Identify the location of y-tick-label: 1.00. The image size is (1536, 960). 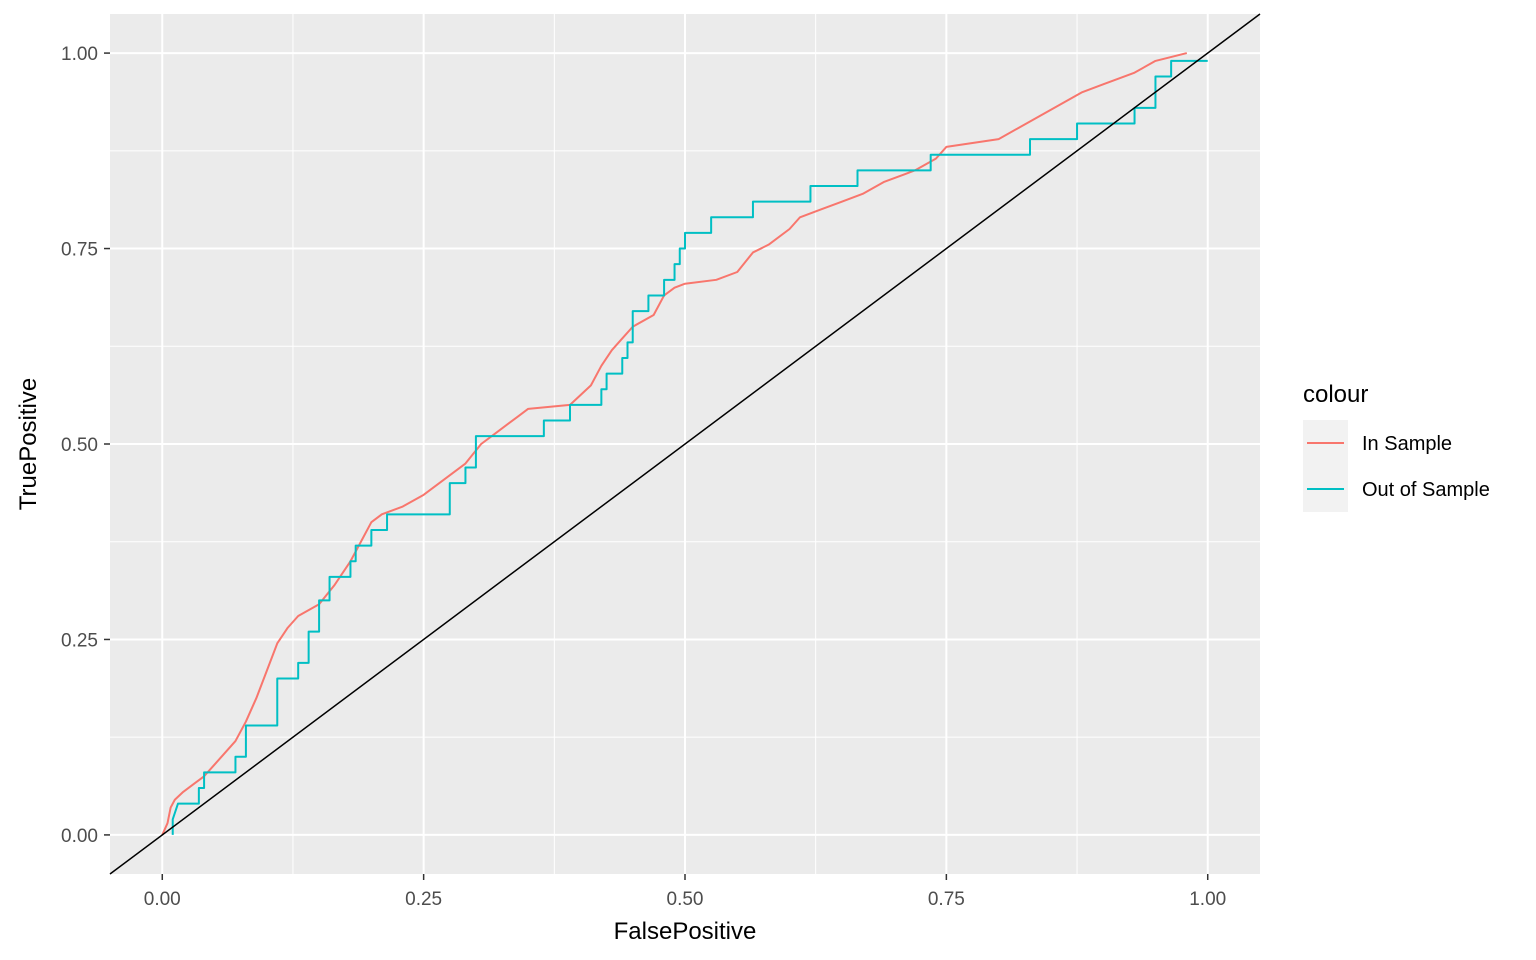
(79, 54).